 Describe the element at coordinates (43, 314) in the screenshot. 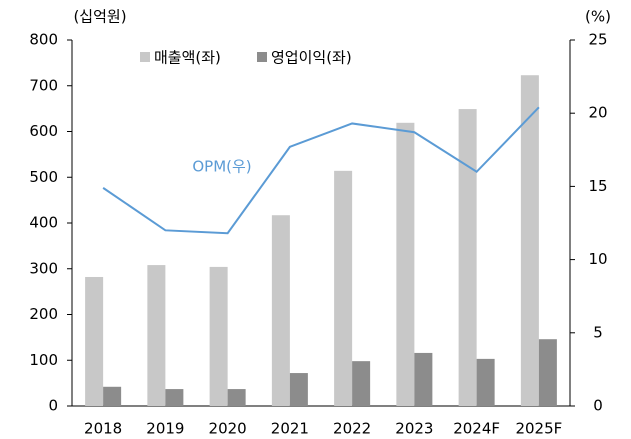

I see `y-tick-label: 200` at that location.